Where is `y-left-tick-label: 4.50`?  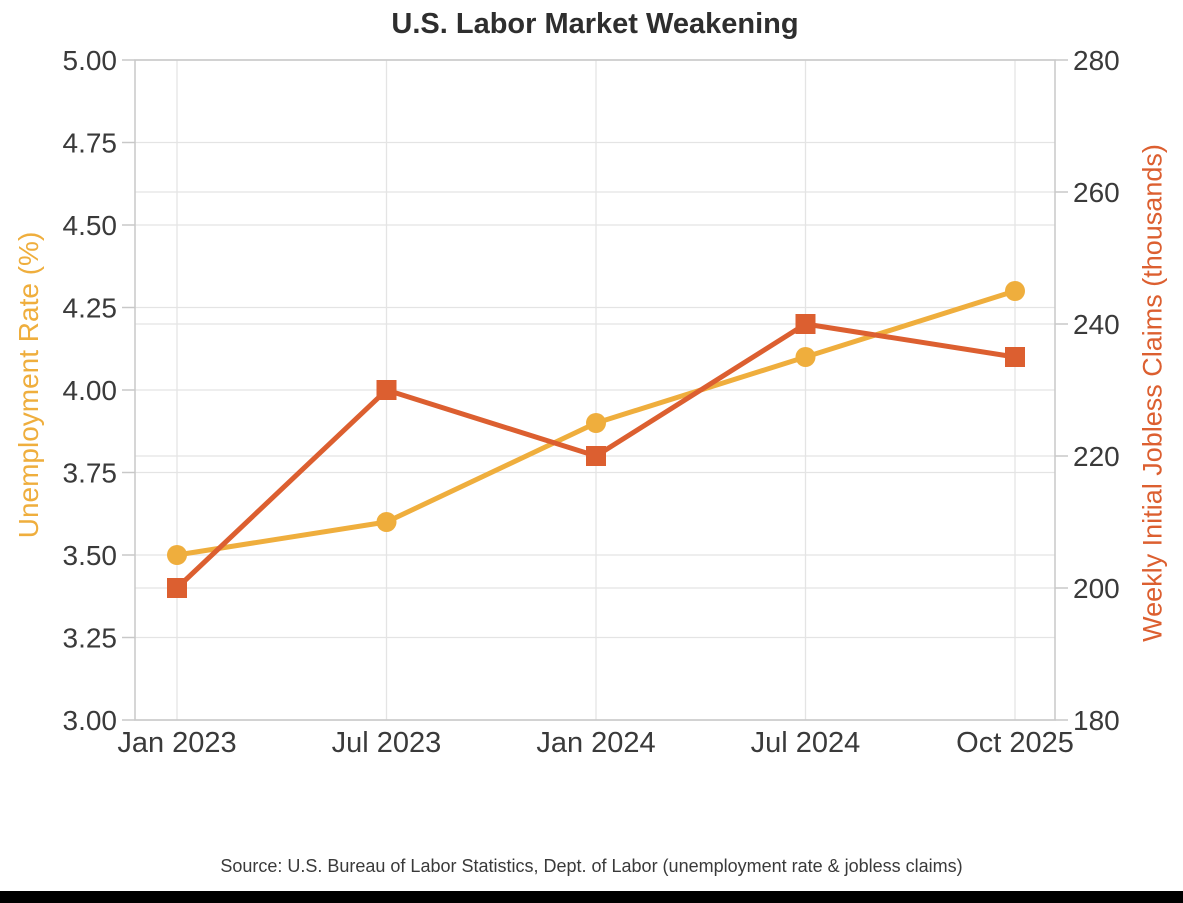
y-left-tick-label: 4.50 is located at coordinates (90, 225).